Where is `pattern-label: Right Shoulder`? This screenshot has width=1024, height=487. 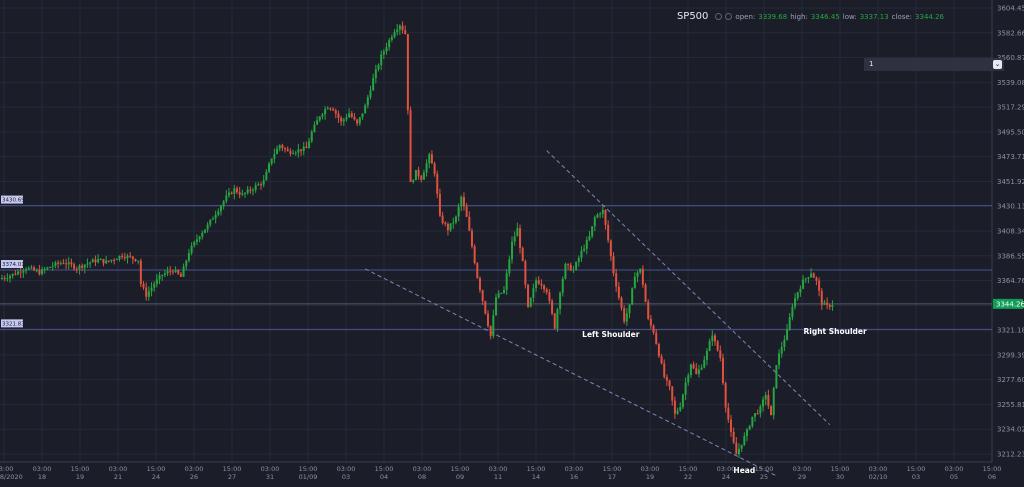 pattern-label: Right Shoulder is located at coordinates (835, 332).